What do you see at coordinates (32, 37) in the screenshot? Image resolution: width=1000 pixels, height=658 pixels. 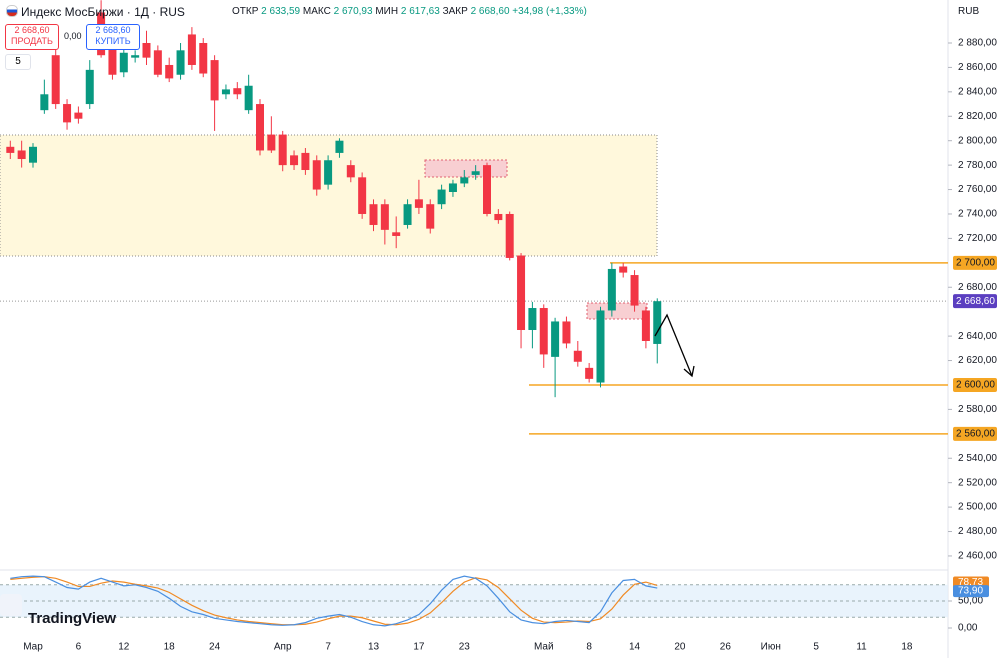 I see `sell-button: 2 668,60 ПРОДАТЬ` at bounding box center [32, 37].